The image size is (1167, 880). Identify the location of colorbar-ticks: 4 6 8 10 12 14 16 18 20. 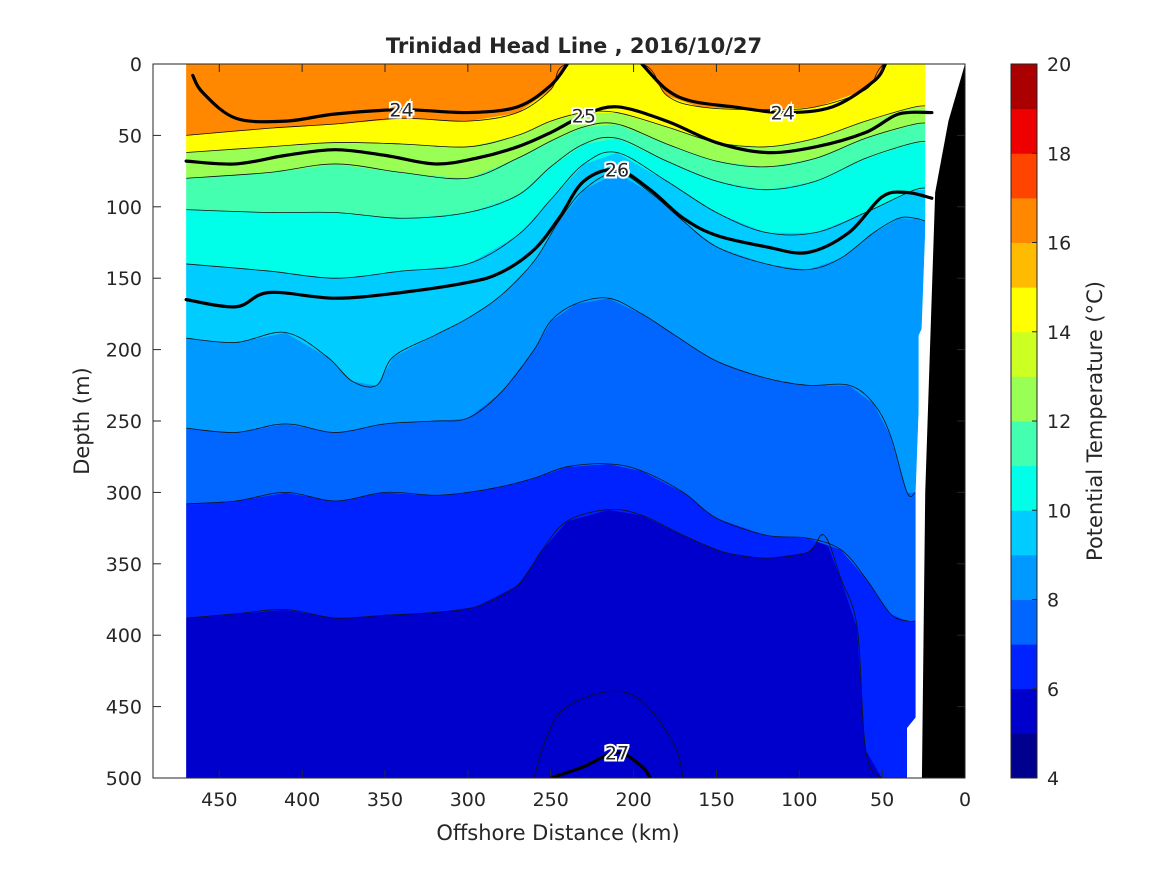
(1051, 422).